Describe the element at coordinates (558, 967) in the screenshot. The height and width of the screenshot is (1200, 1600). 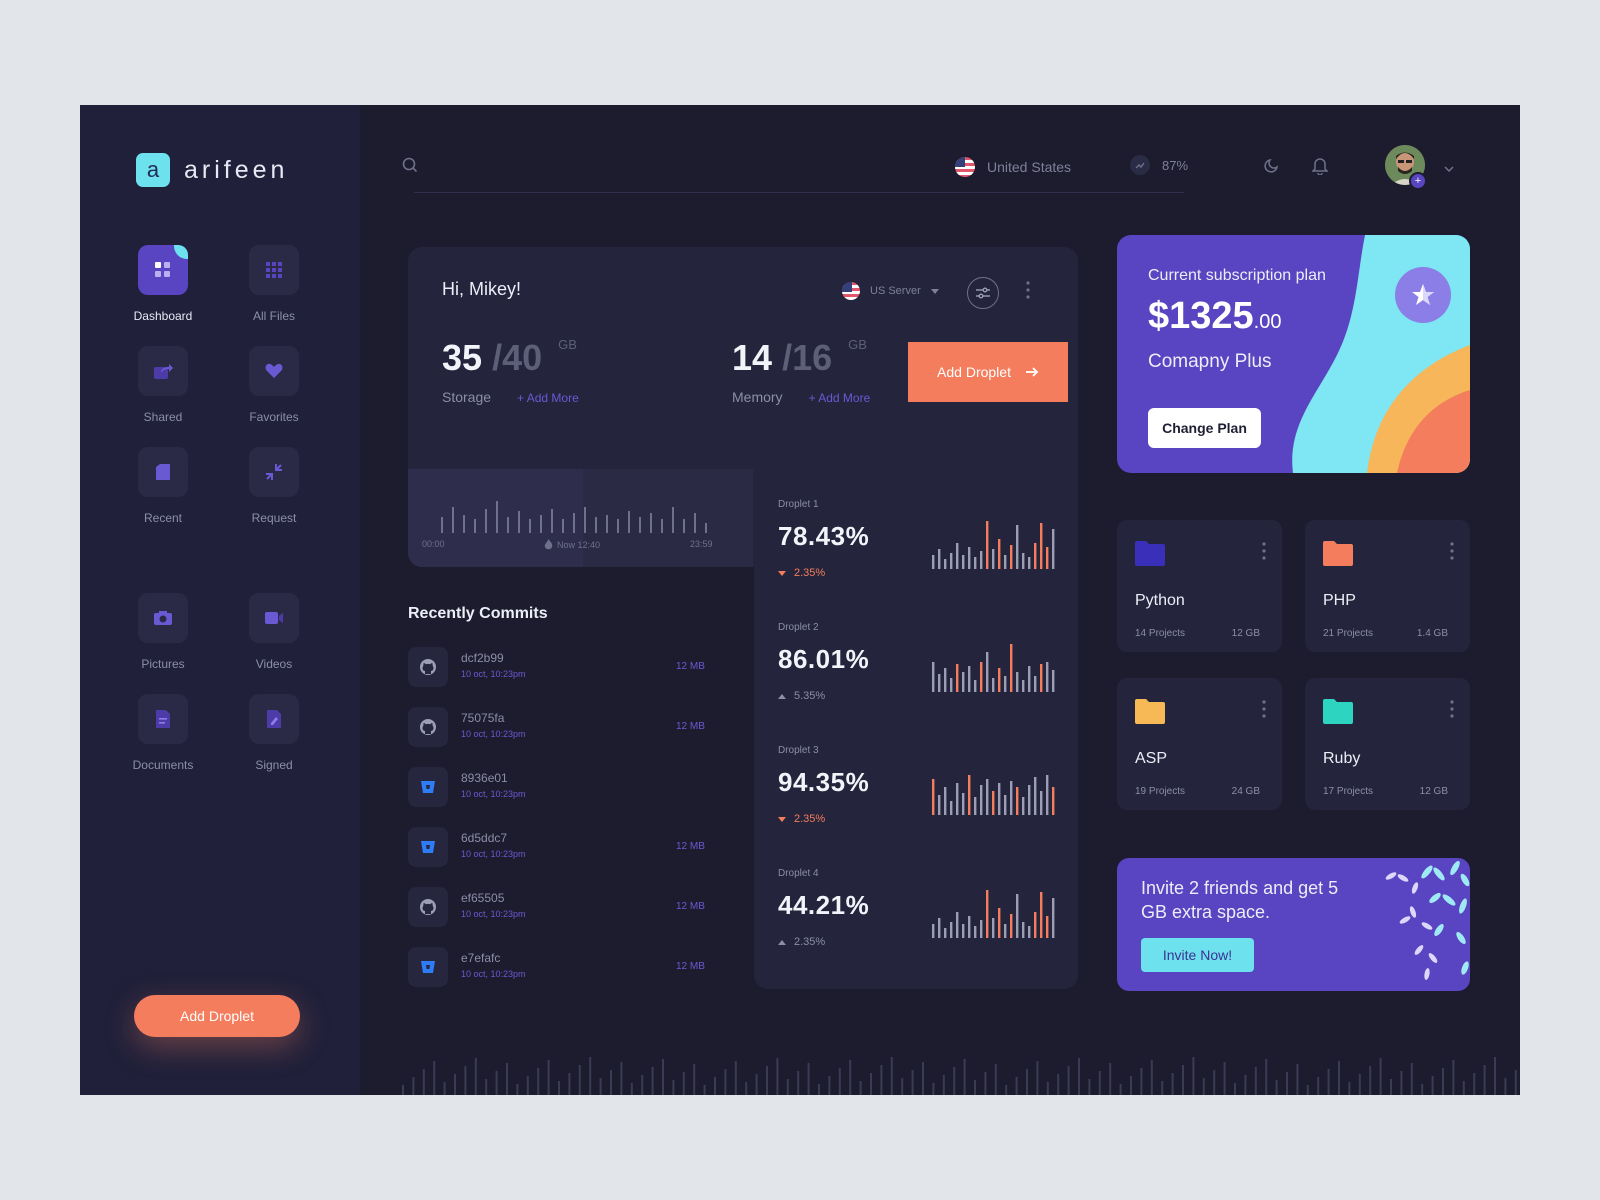
I see `commit-row: e7efafc 10 oct, 10:23pm 12 MB` at that location.